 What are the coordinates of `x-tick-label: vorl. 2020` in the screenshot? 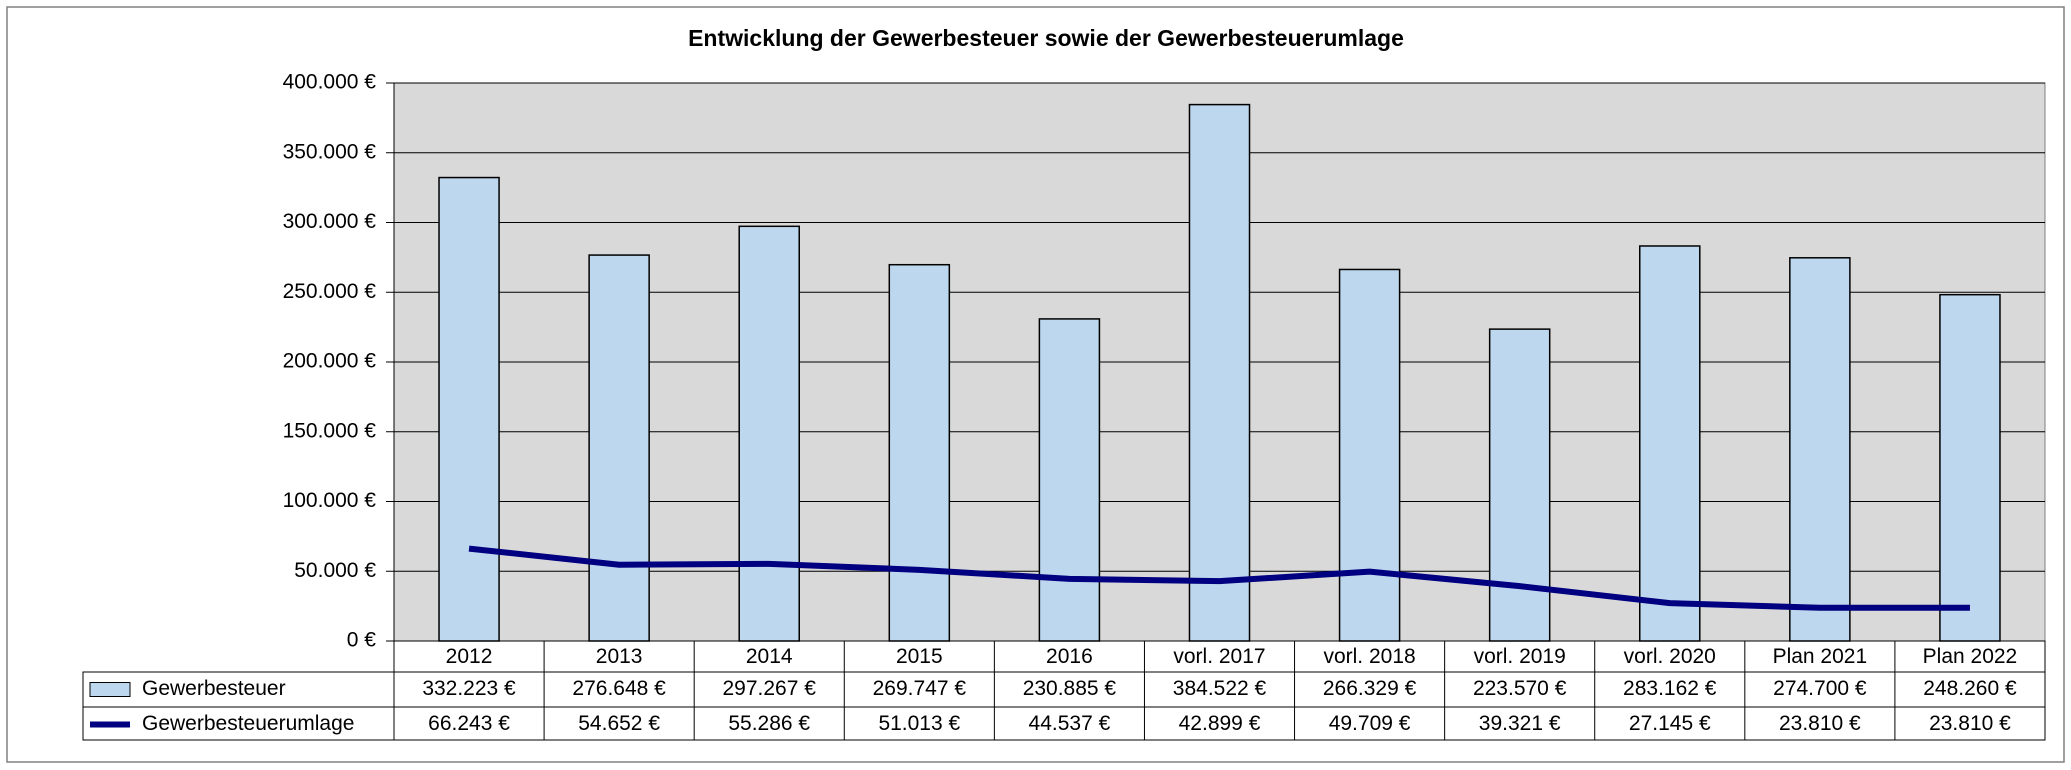 It's located at (1670, 656).